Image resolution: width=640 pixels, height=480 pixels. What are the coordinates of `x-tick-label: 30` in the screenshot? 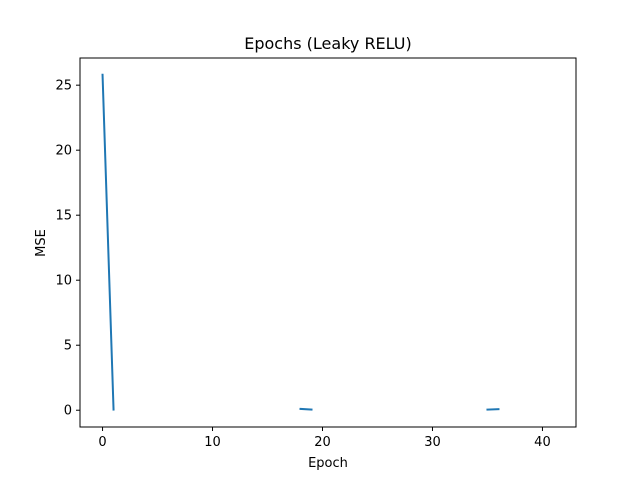 It's located at (432, 442).